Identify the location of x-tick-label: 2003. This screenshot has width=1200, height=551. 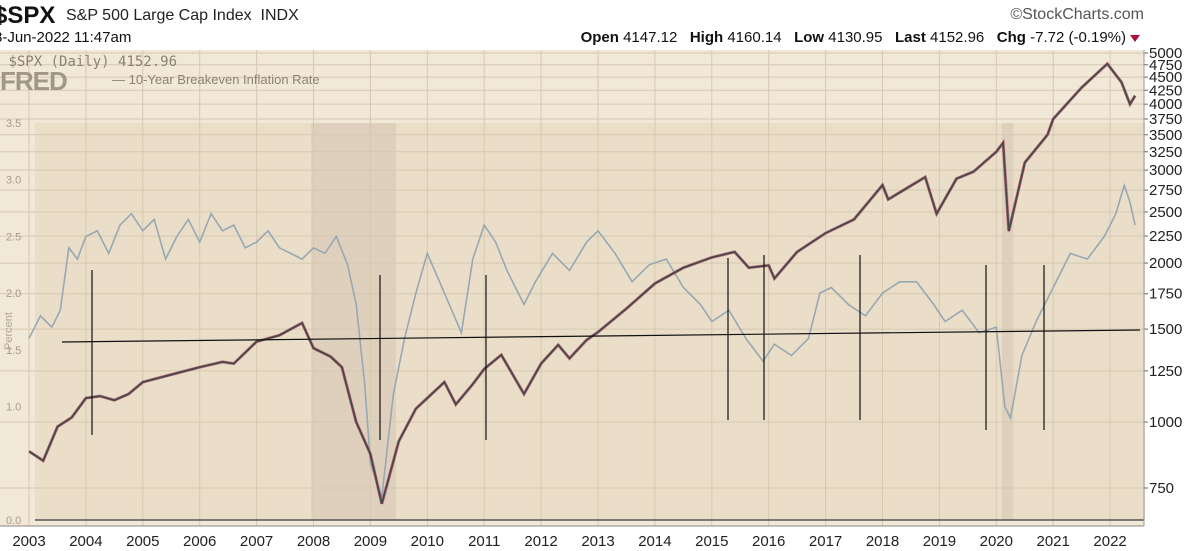
(28, 541).